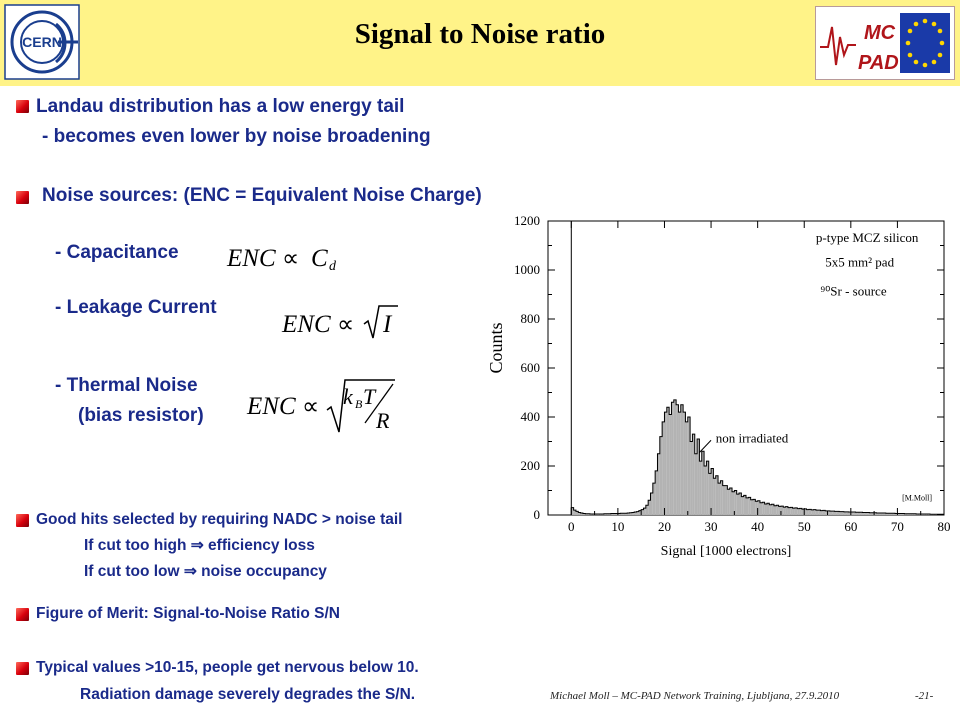  I want to click on x-tick-label: 40, so click(757, 526).